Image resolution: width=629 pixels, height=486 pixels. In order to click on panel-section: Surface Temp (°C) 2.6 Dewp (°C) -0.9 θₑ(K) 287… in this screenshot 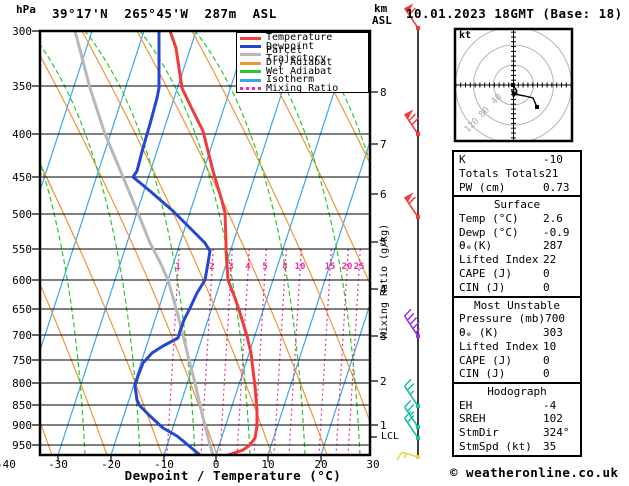, I will do `click(517, 245)`.